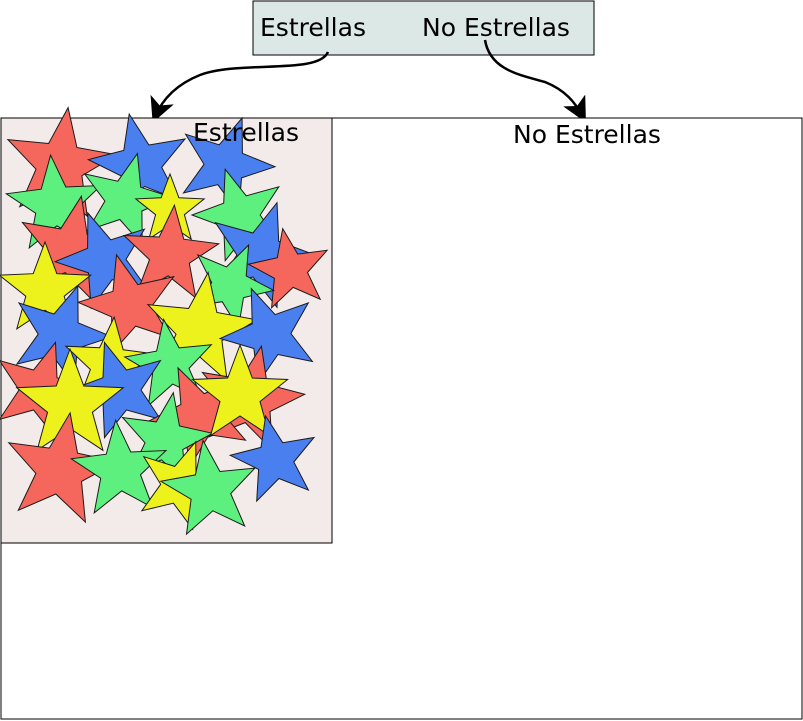  I want to click on arrow-to-no-stars, so click(534, 81).